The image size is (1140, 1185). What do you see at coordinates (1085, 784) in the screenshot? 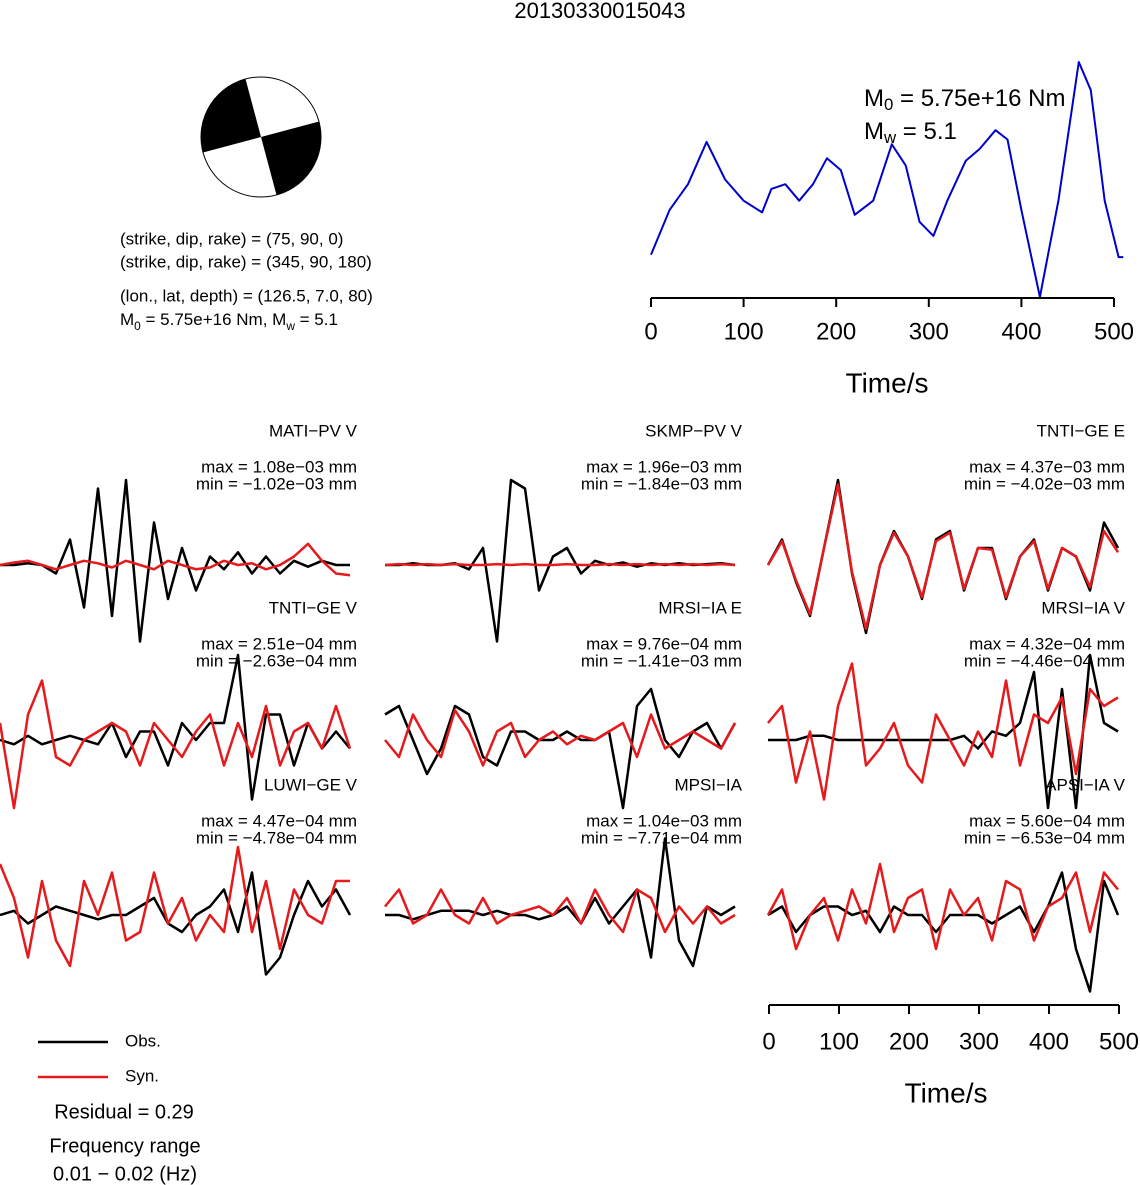
I see `station-title: APSI−IA V` at bounding box center [1085, 784].